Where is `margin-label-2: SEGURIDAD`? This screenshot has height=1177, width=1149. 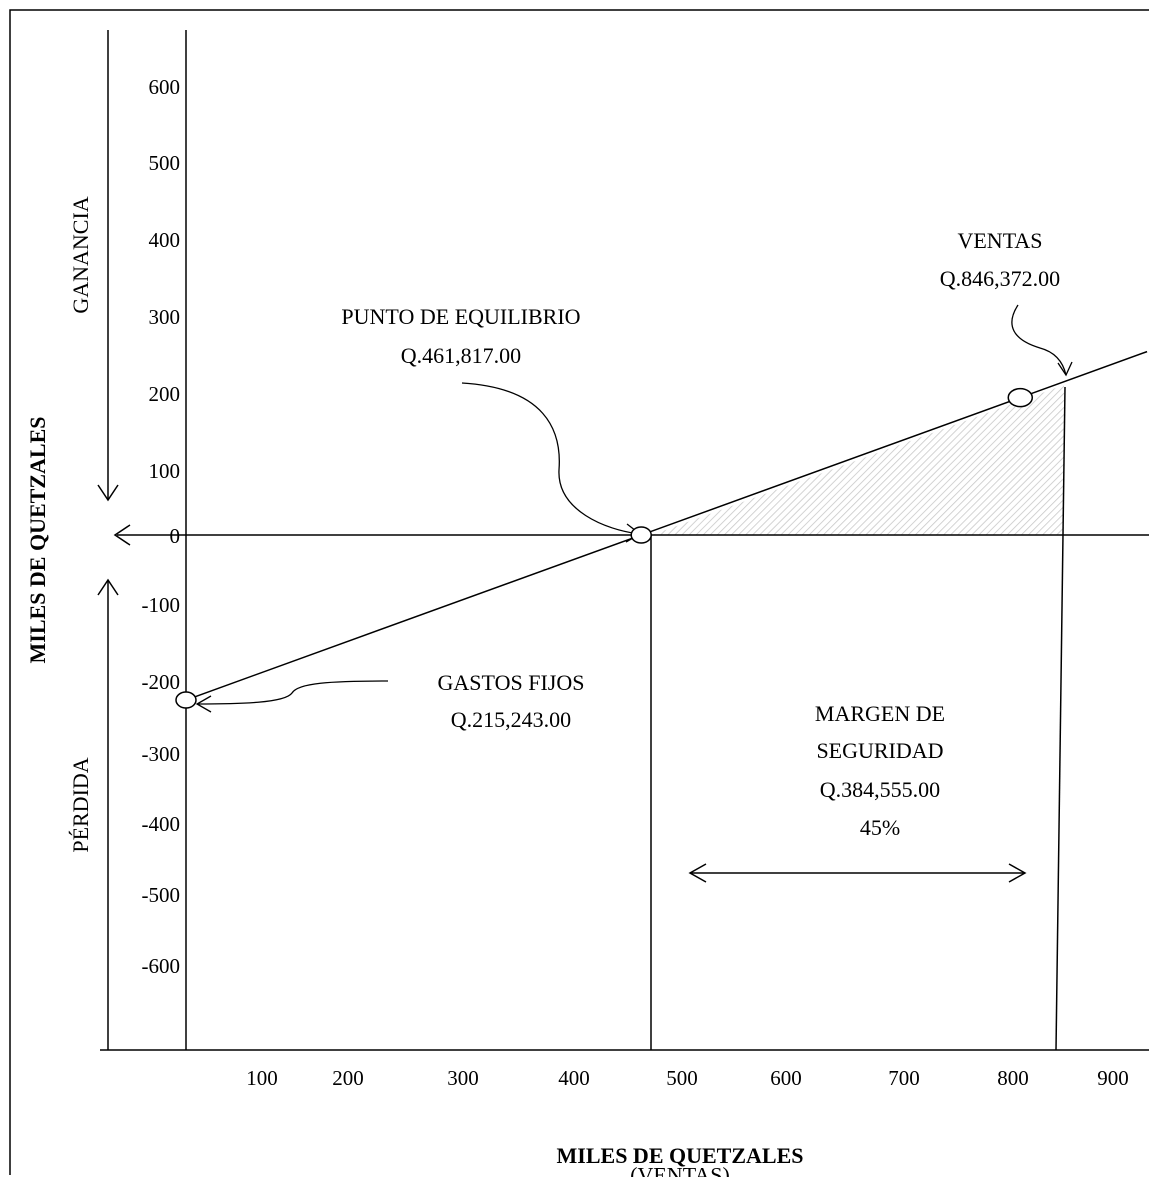 margin-label-2: SEGURIDAD is located at coordinates (879, 750).